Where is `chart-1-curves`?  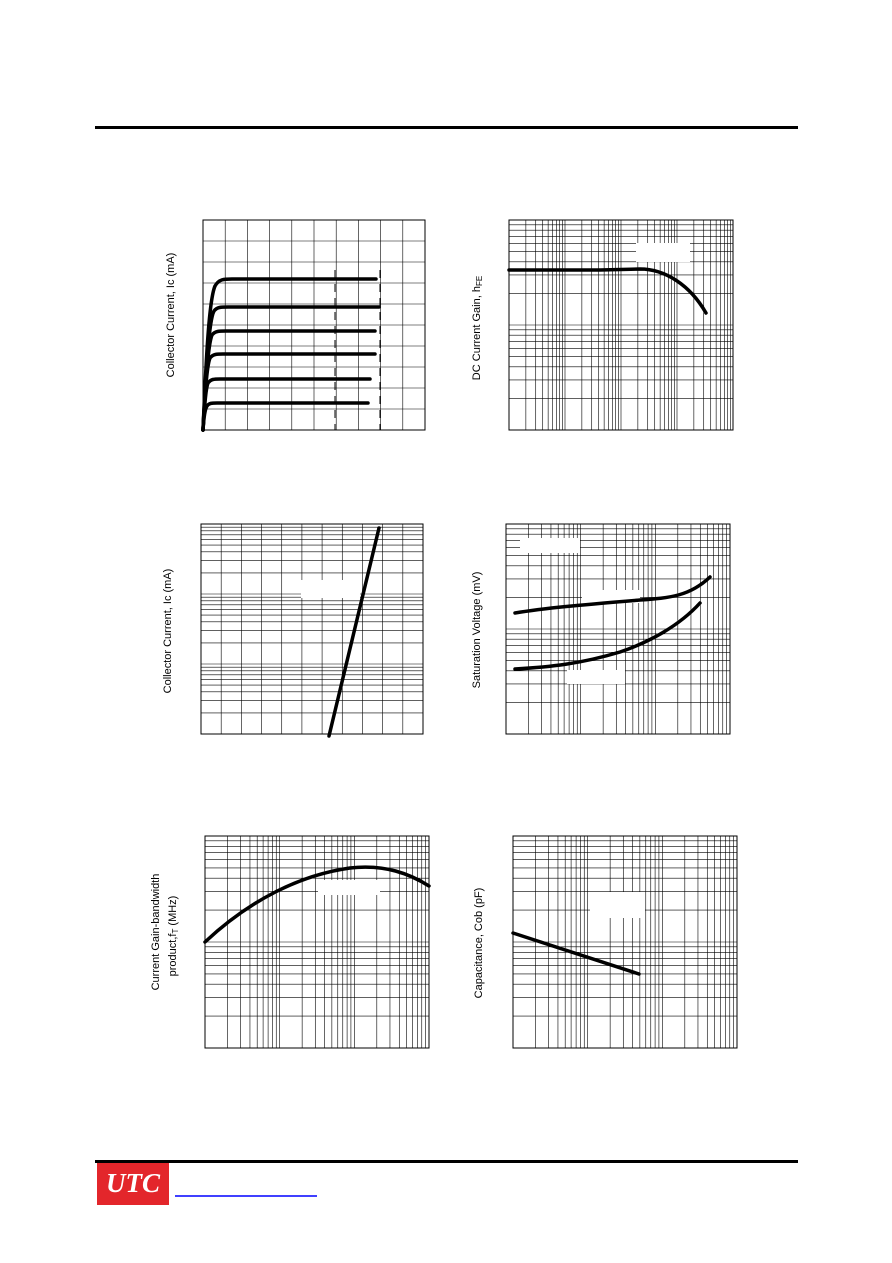 chart-1-curves is located at coordinates (291, 351).